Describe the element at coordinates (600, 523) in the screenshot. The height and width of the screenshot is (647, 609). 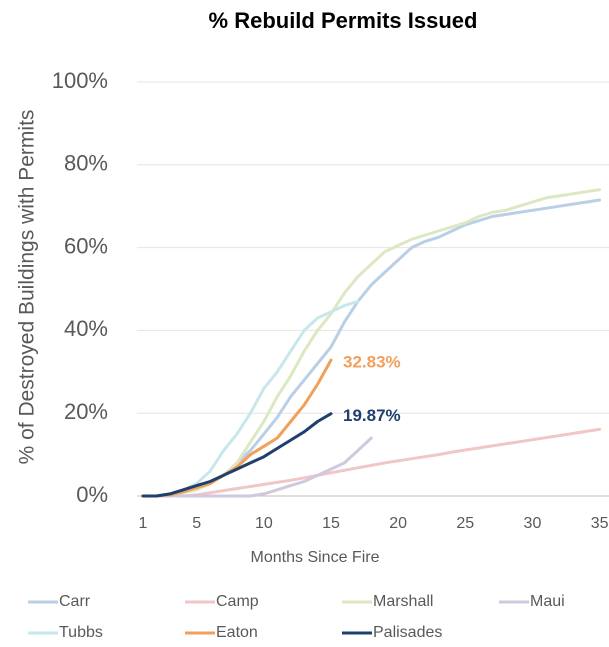
I see `x-tick-label: 35` at that location.